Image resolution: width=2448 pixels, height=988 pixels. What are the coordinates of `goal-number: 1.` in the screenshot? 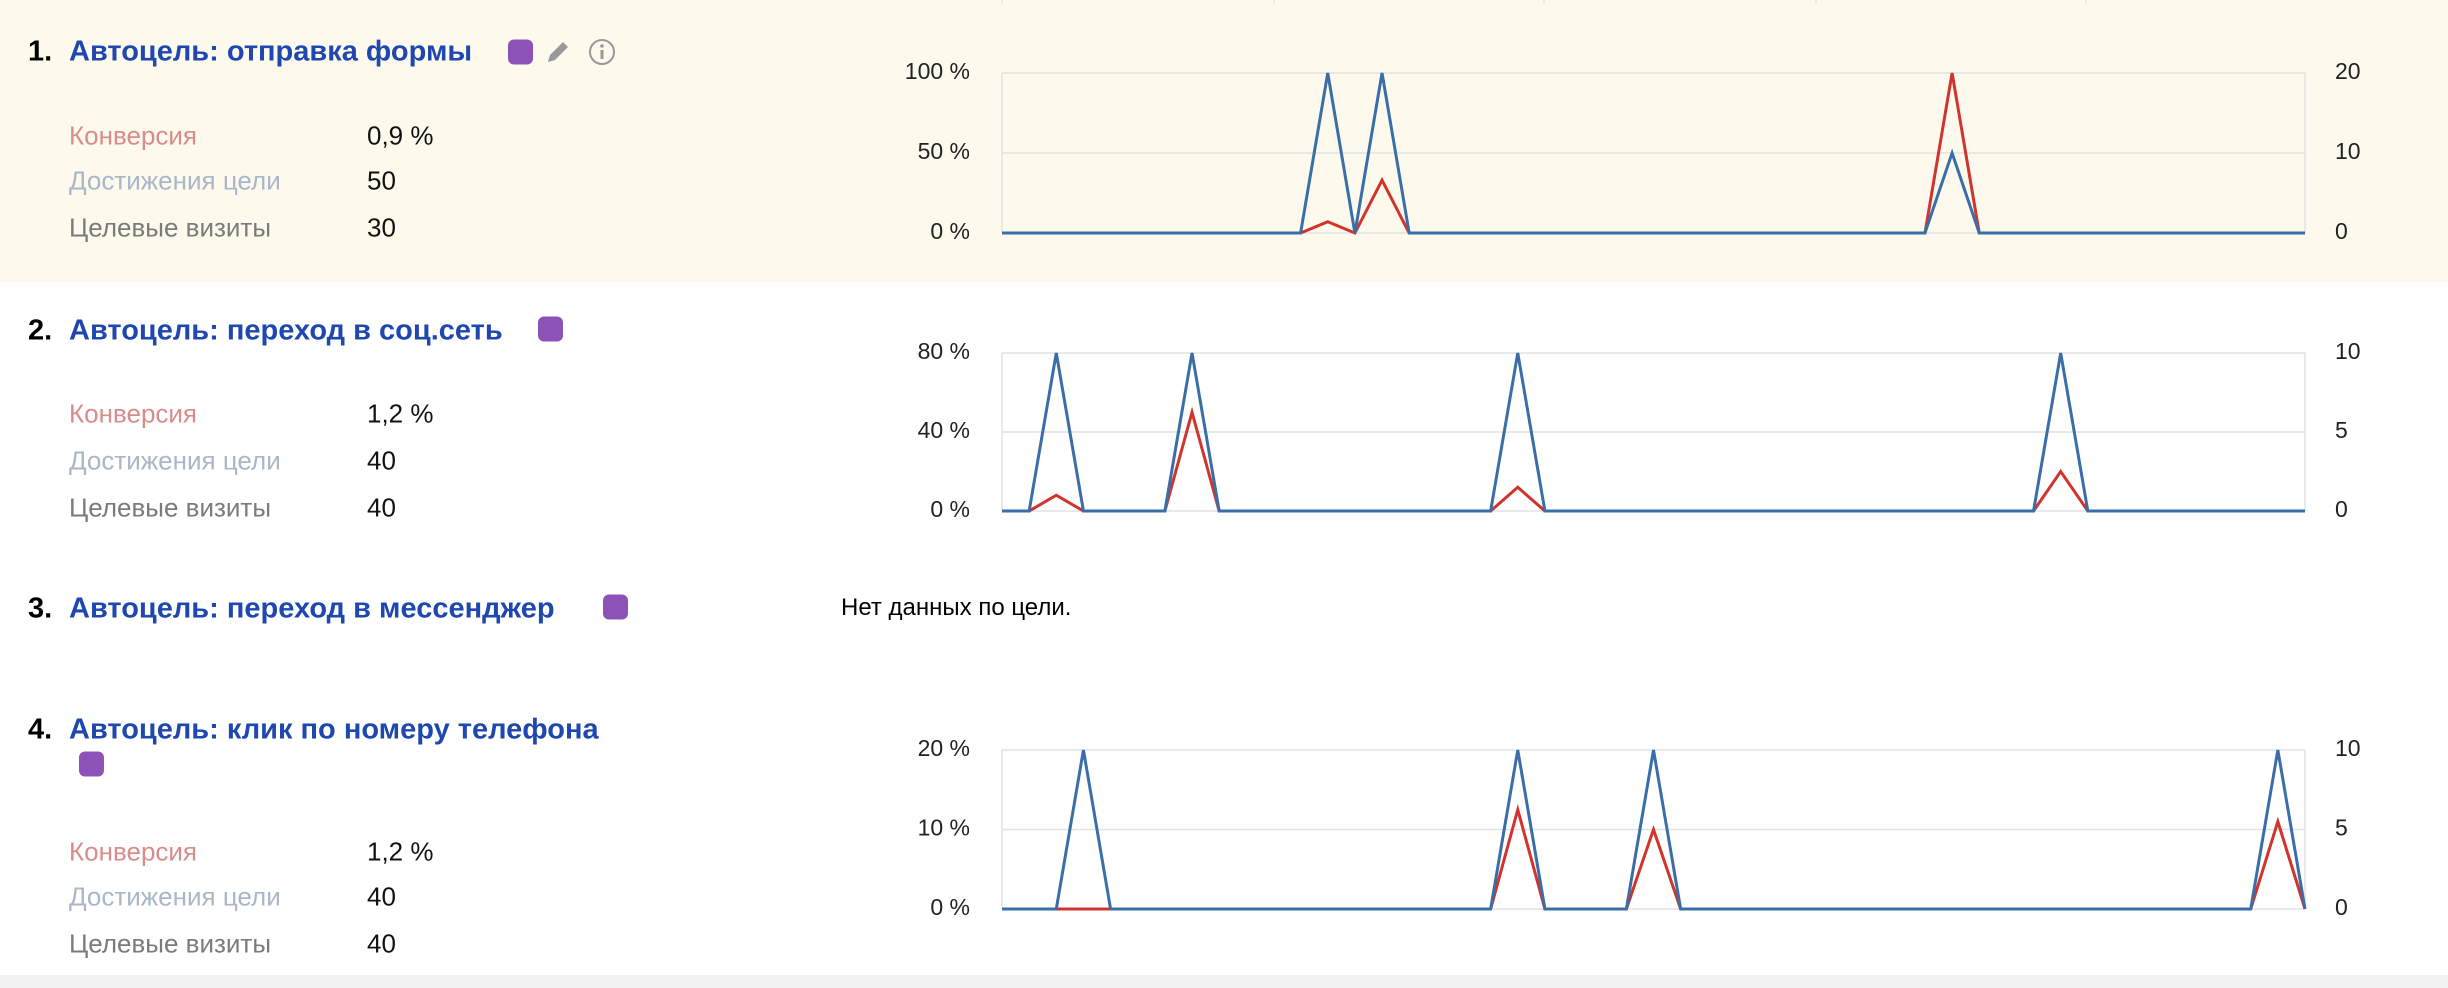 It's located at (40, 51).